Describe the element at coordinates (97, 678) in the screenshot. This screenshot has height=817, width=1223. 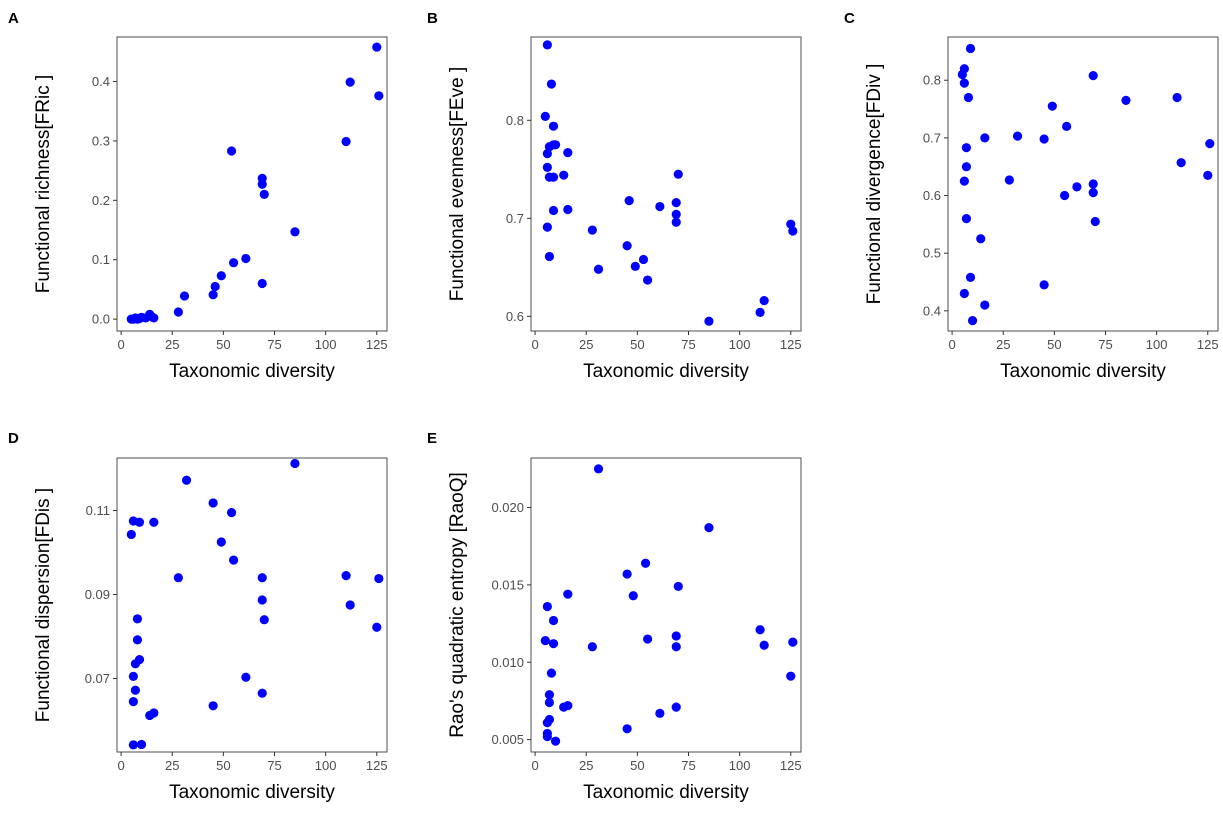
I see `y-tick-label: 0.07` at that location.